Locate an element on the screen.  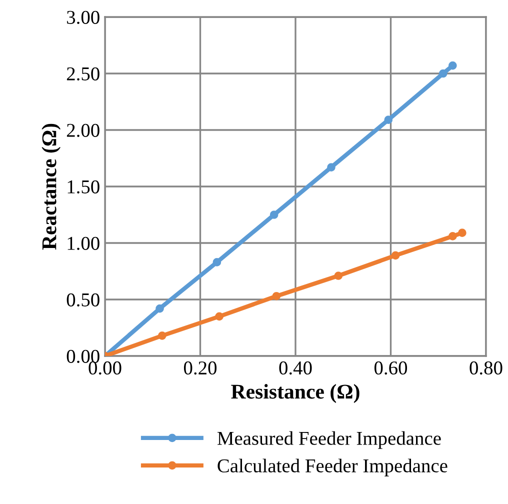
x-tick-label: 0.80 is located at coordinates (486, 368).